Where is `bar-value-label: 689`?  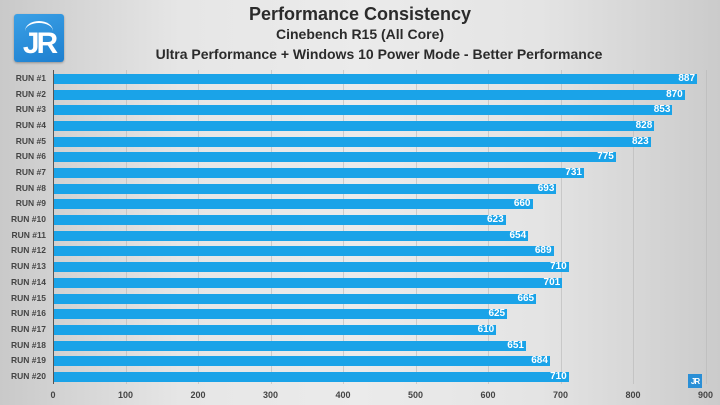 bar-value-label: 689 is located at coordinates (543, 251).